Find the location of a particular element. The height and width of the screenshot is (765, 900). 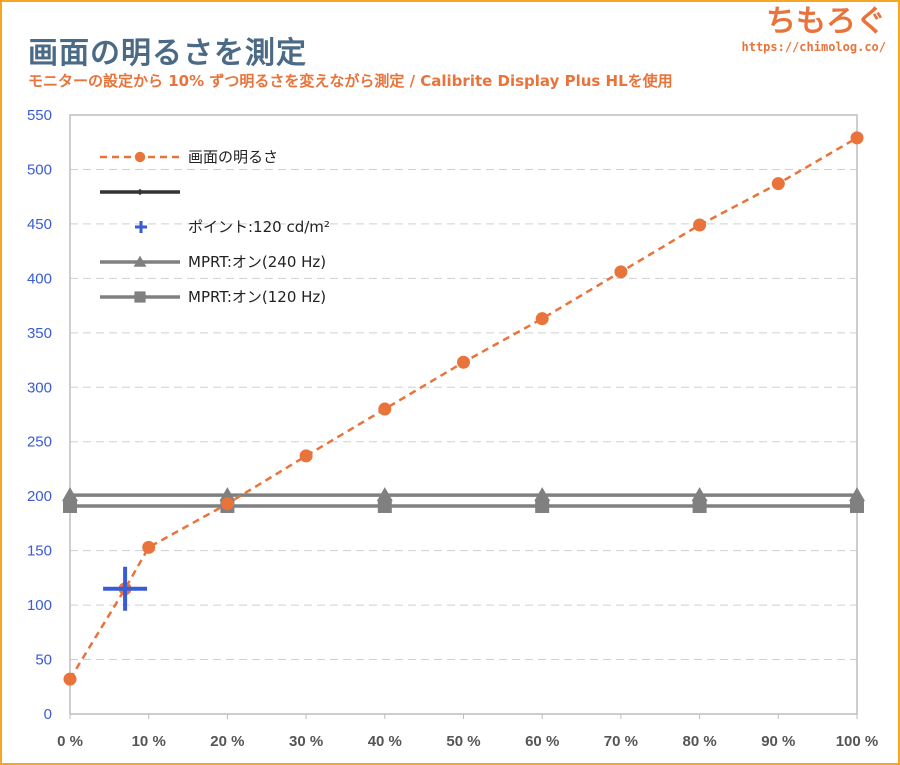

legend-label: MPRT:オン(120 Hz) is located at coordinates (257, 297).